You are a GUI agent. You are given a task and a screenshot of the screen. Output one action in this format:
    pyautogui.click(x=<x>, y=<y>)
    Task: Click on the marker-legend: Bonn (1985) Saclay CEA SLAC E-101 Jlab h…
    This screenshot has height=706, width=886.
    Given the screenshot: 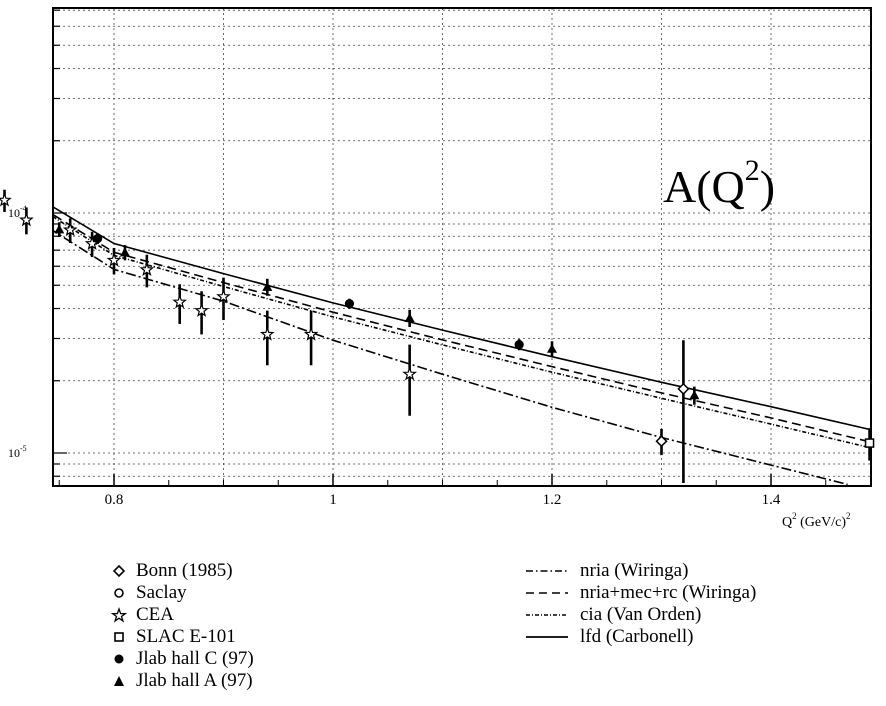 What is the action you would take?
    pyautogui.click(x=181, y=626)
    